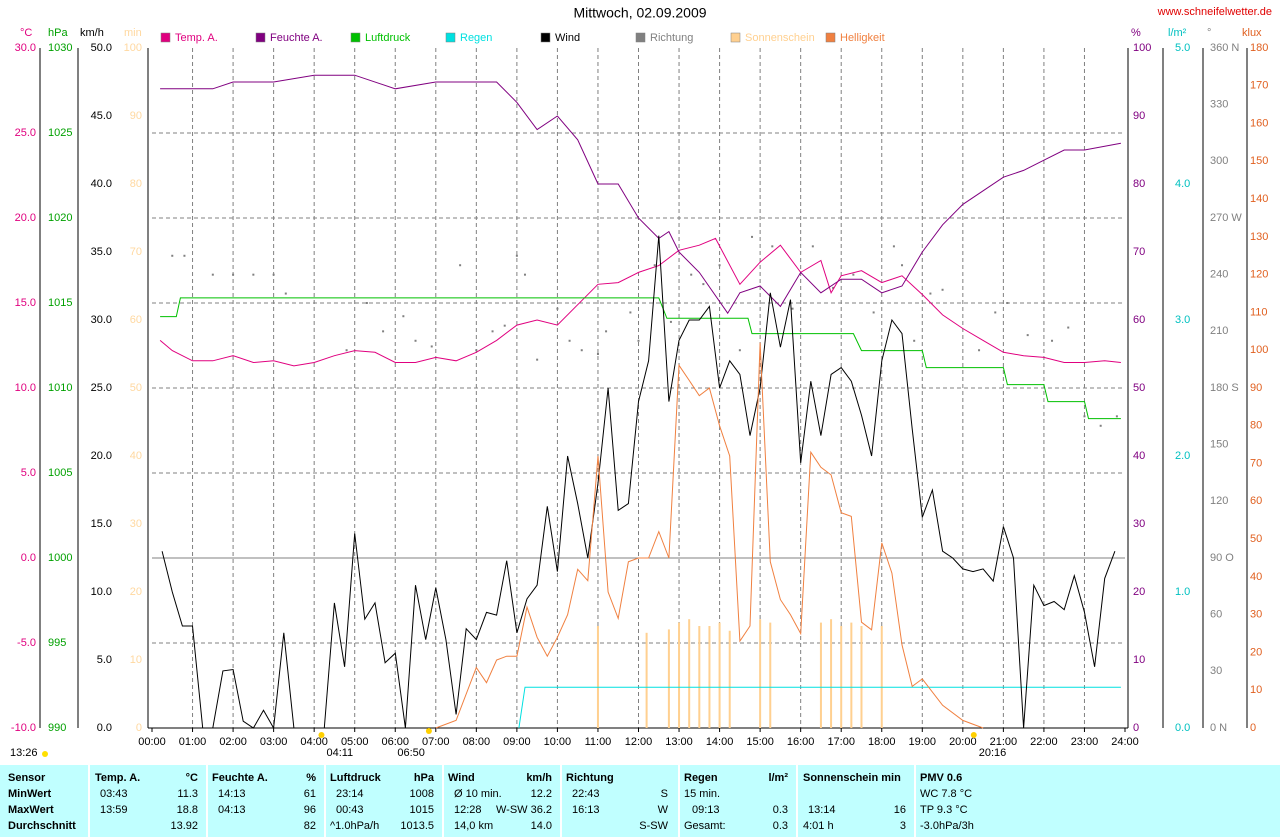 This screenshot has height=837, width=1280. Describe the element at coordinates (1219, 105) in the screenshot. I see `y-tick-label: 330` at that location.